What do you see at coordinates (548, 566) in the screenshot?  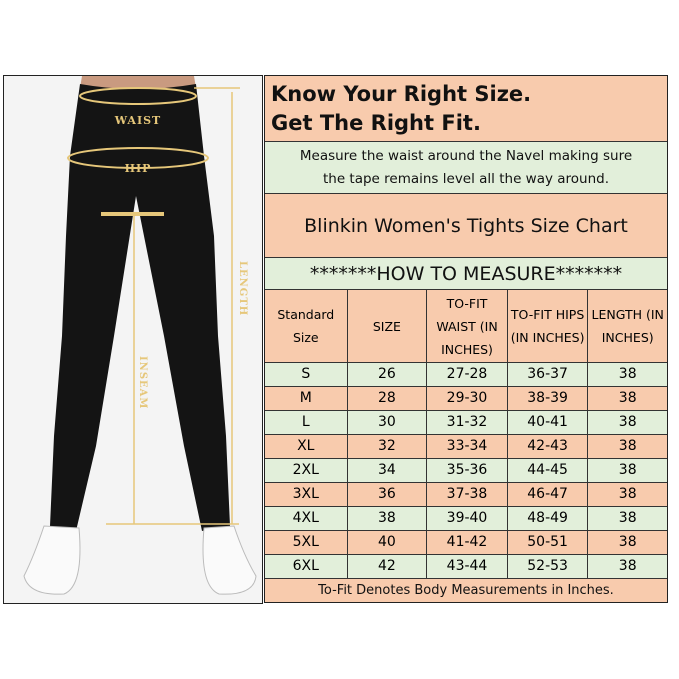 I see `cell-hips: 52-53` at bounding box center [548, 566].